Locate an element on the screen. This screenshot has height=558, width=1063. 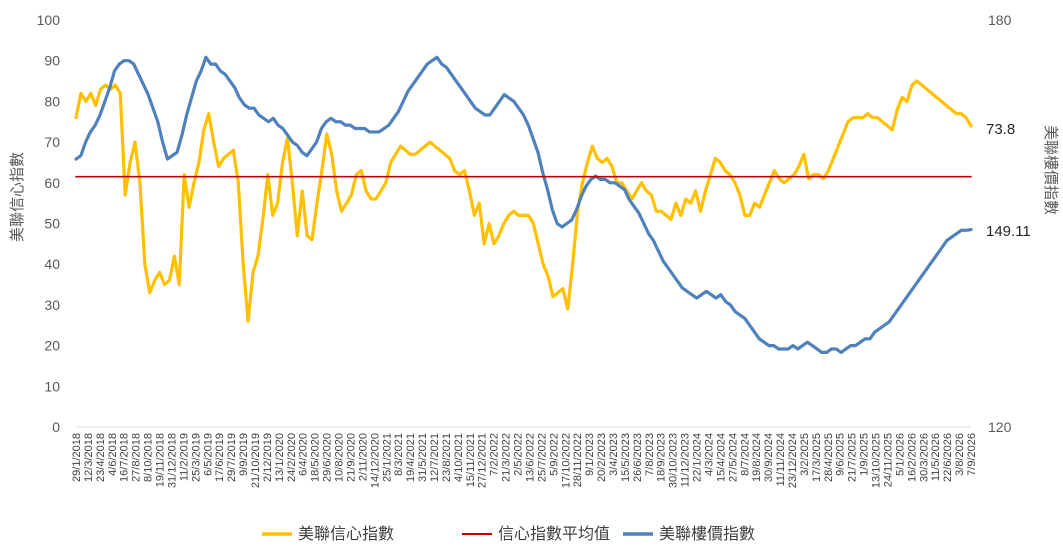
x-tick-label: 24/2/2020 is located at coordinates (292, 457).